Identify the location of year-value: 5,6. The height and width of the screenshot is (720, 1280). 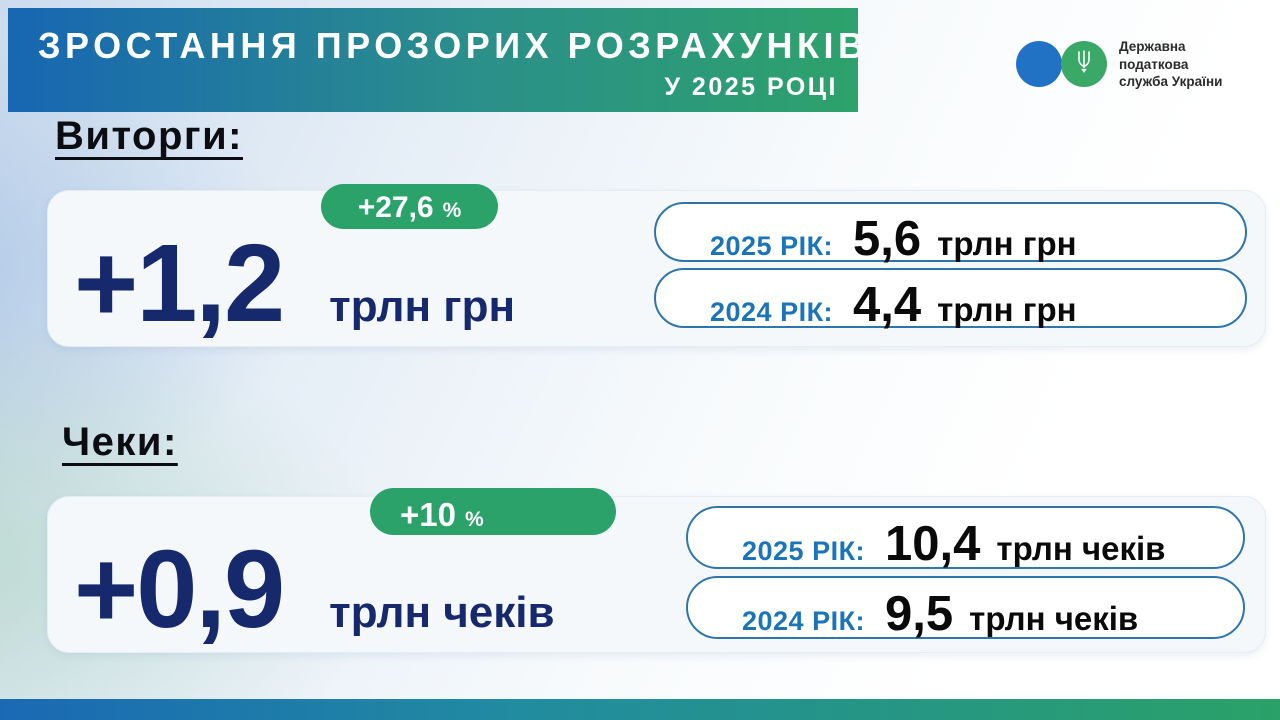
(887, 239).